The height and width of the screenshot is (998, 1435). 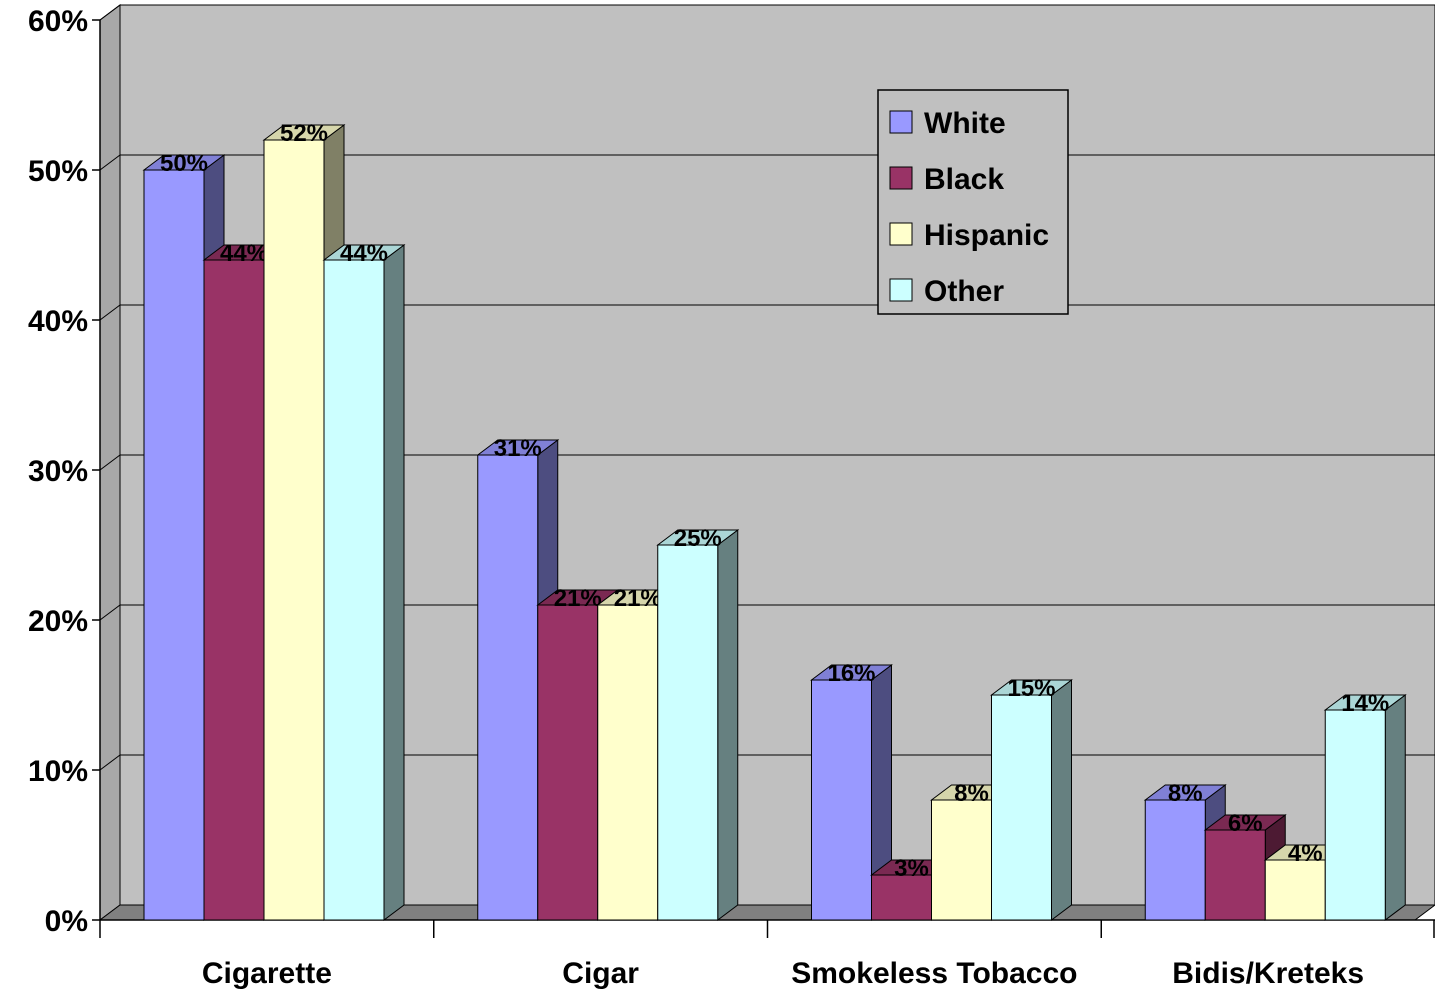 I want to click on data-label: 52%, so click(x=304, y=133).